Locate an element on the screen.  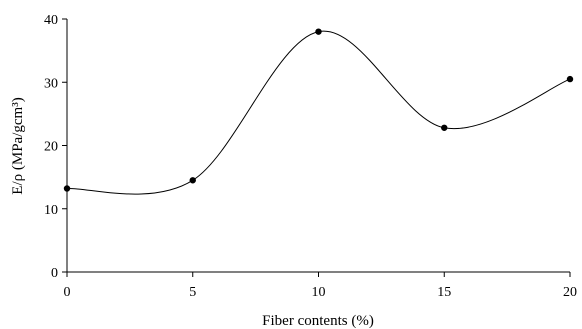
x-tick-label: 10 is located at coordinates (319, 292).